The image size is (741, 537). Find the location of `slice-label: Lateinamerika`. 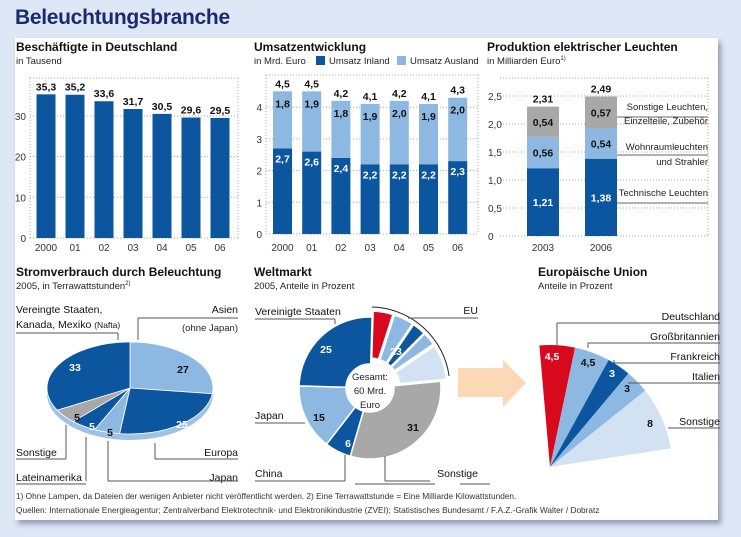

slice-label: Lateinamerika is located at coordinates (49, 478).